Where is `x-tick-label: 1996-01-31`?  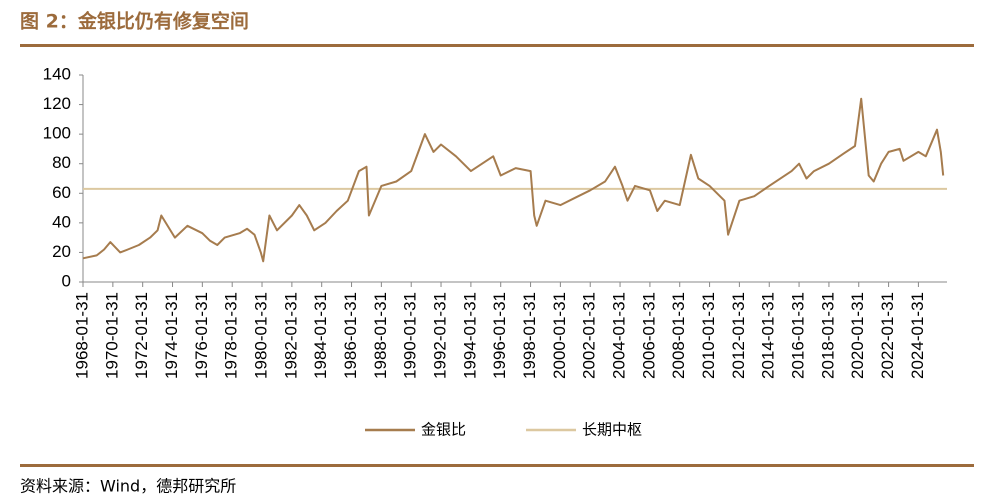
x-tick-label: 1996-01-31 is located at coordinates (499, 335).